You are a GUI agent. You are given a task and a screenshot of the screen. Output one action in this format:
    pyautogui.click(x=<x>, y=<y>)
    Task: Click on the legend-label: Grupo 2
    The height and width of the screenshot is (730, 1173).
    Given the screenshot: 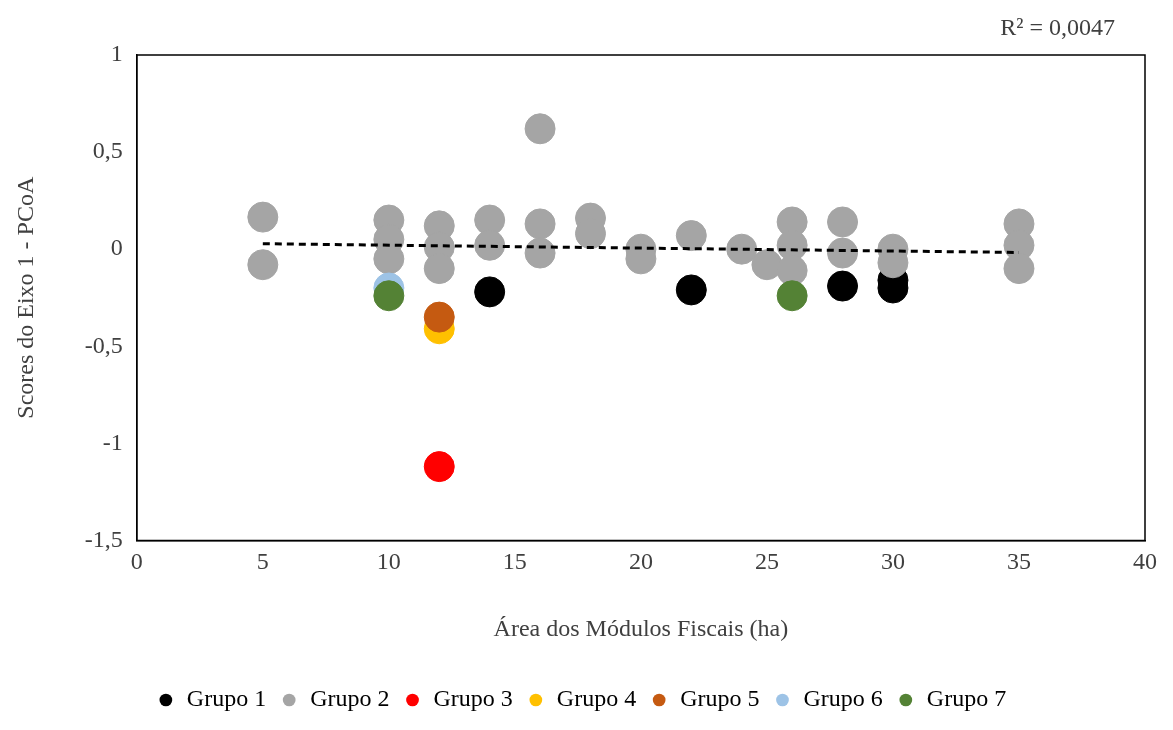 What is the action you would take?
    pyautogui.click(x=350, y=698)
    